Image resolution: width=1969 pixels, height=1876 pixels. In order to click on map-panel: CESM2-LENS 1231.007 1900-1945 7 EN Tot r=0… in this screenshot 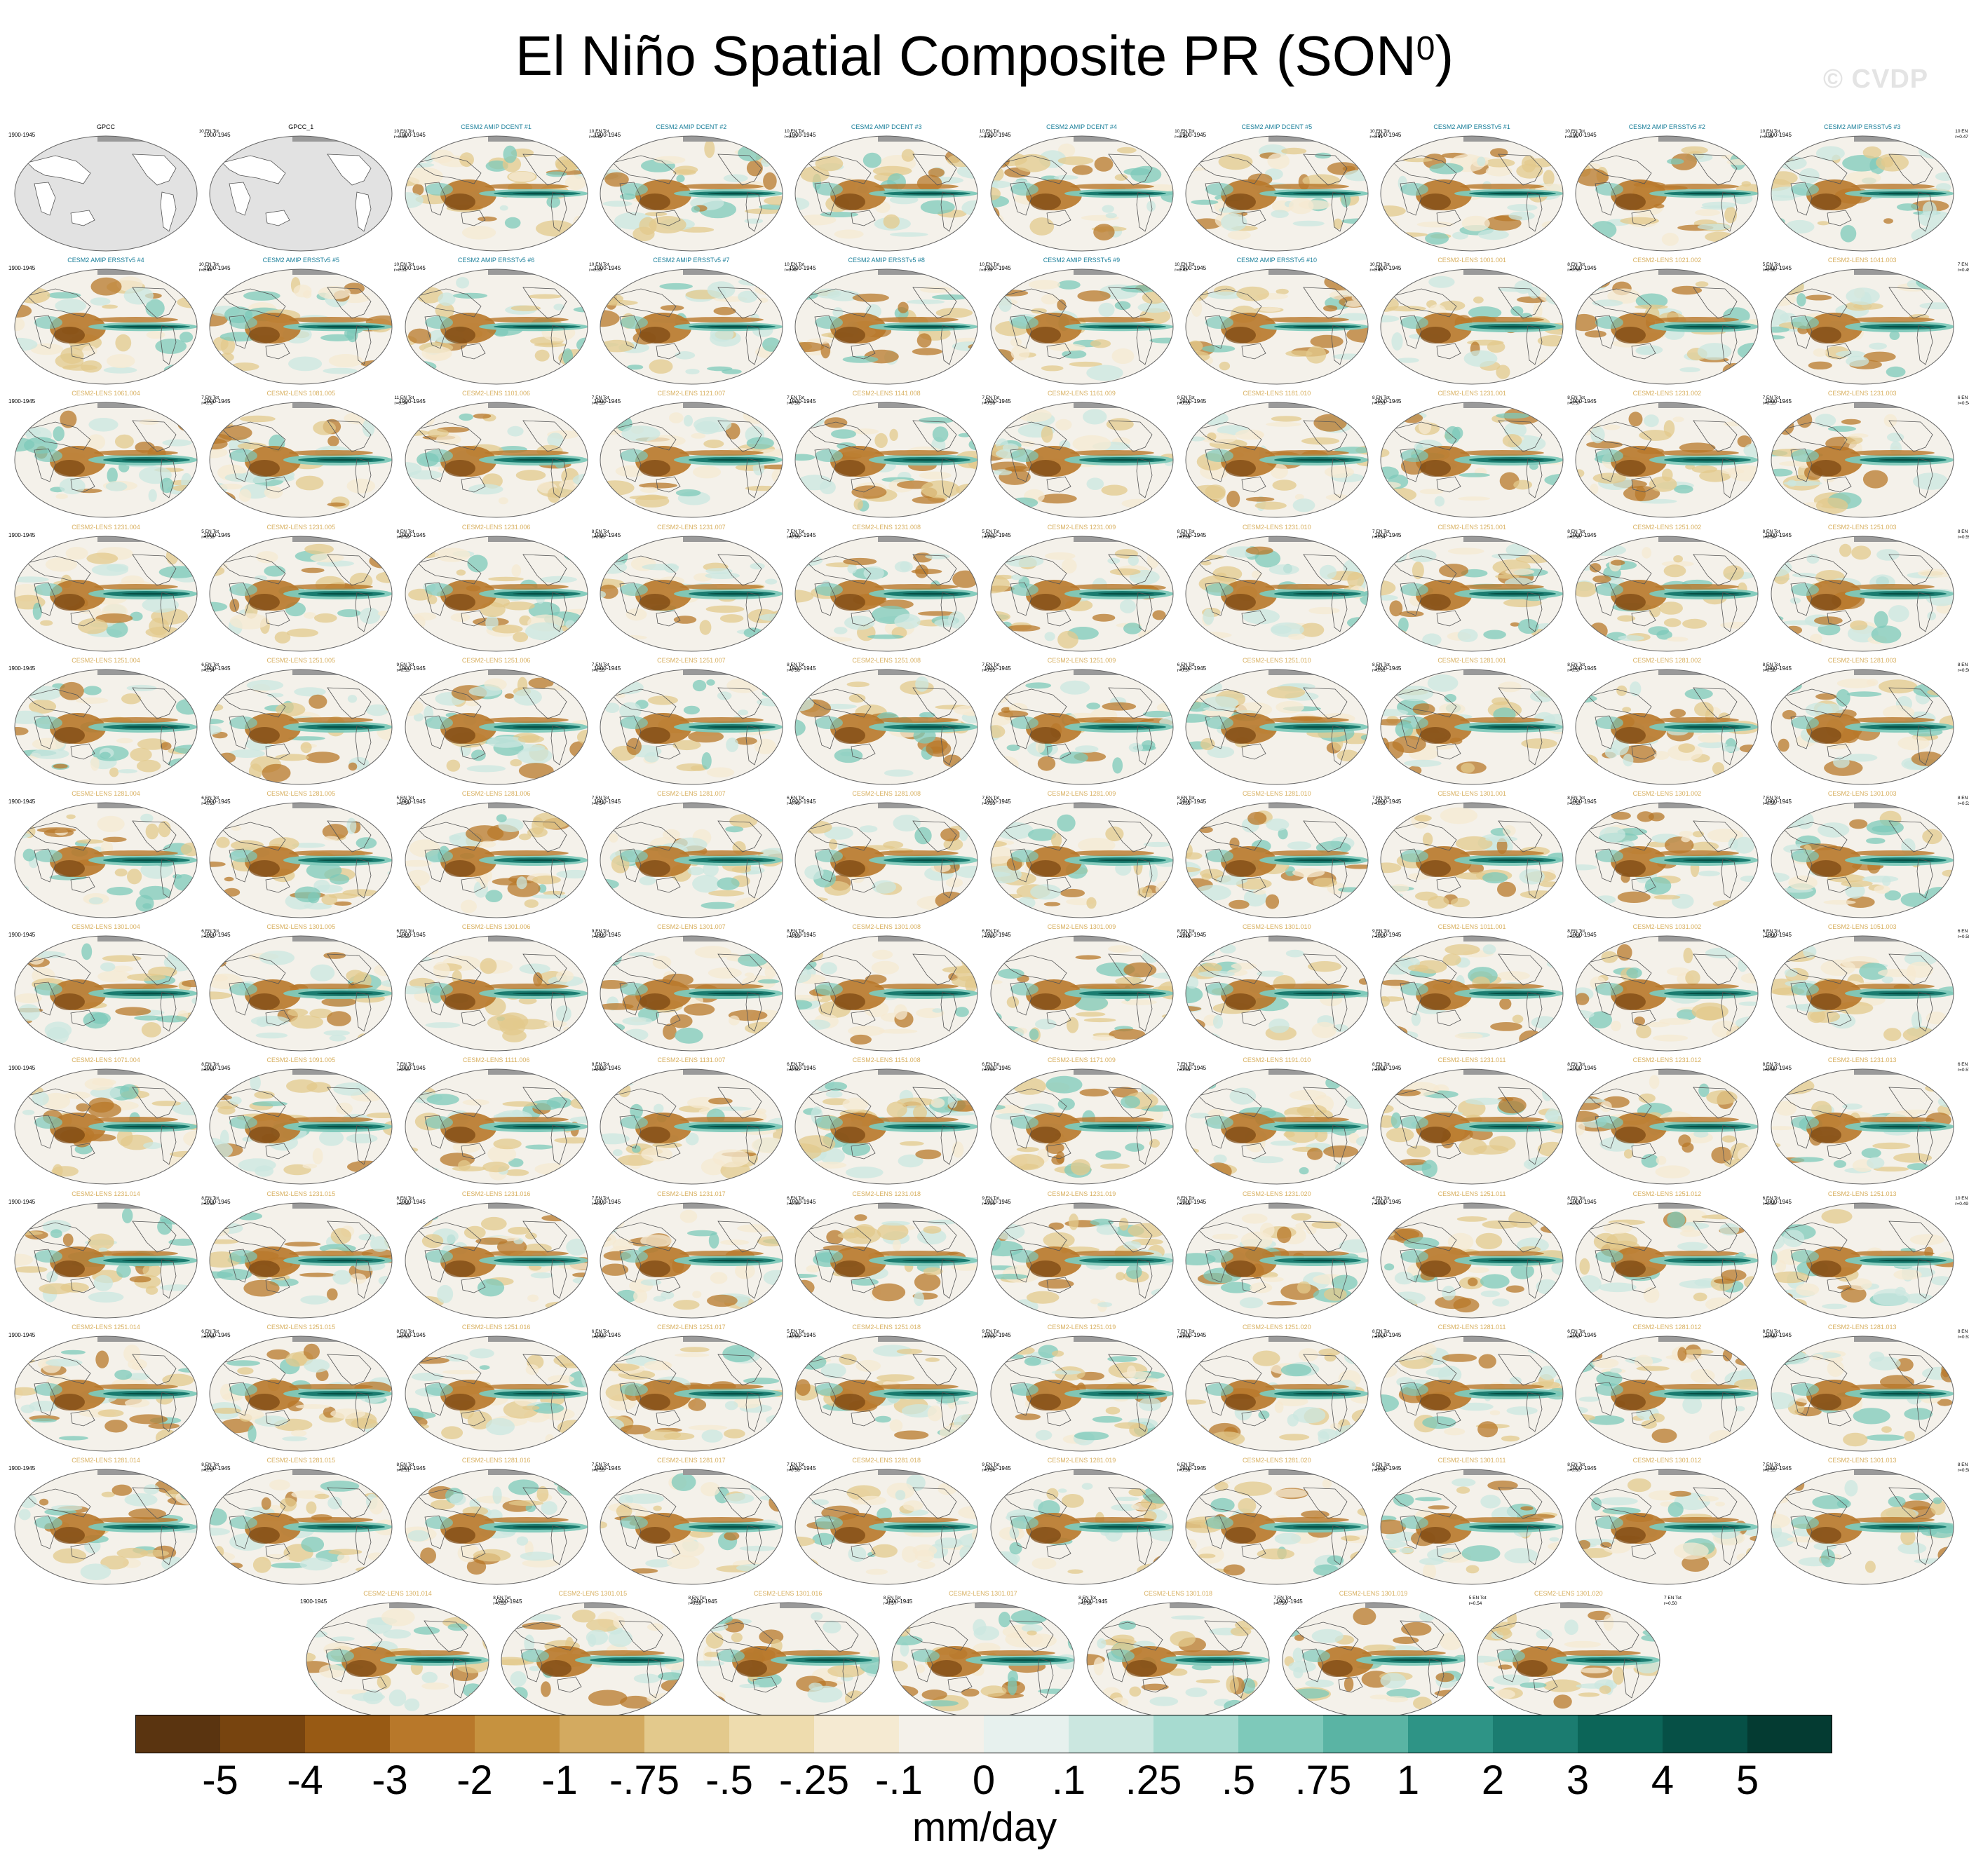, I will do `click(699, 589)`.